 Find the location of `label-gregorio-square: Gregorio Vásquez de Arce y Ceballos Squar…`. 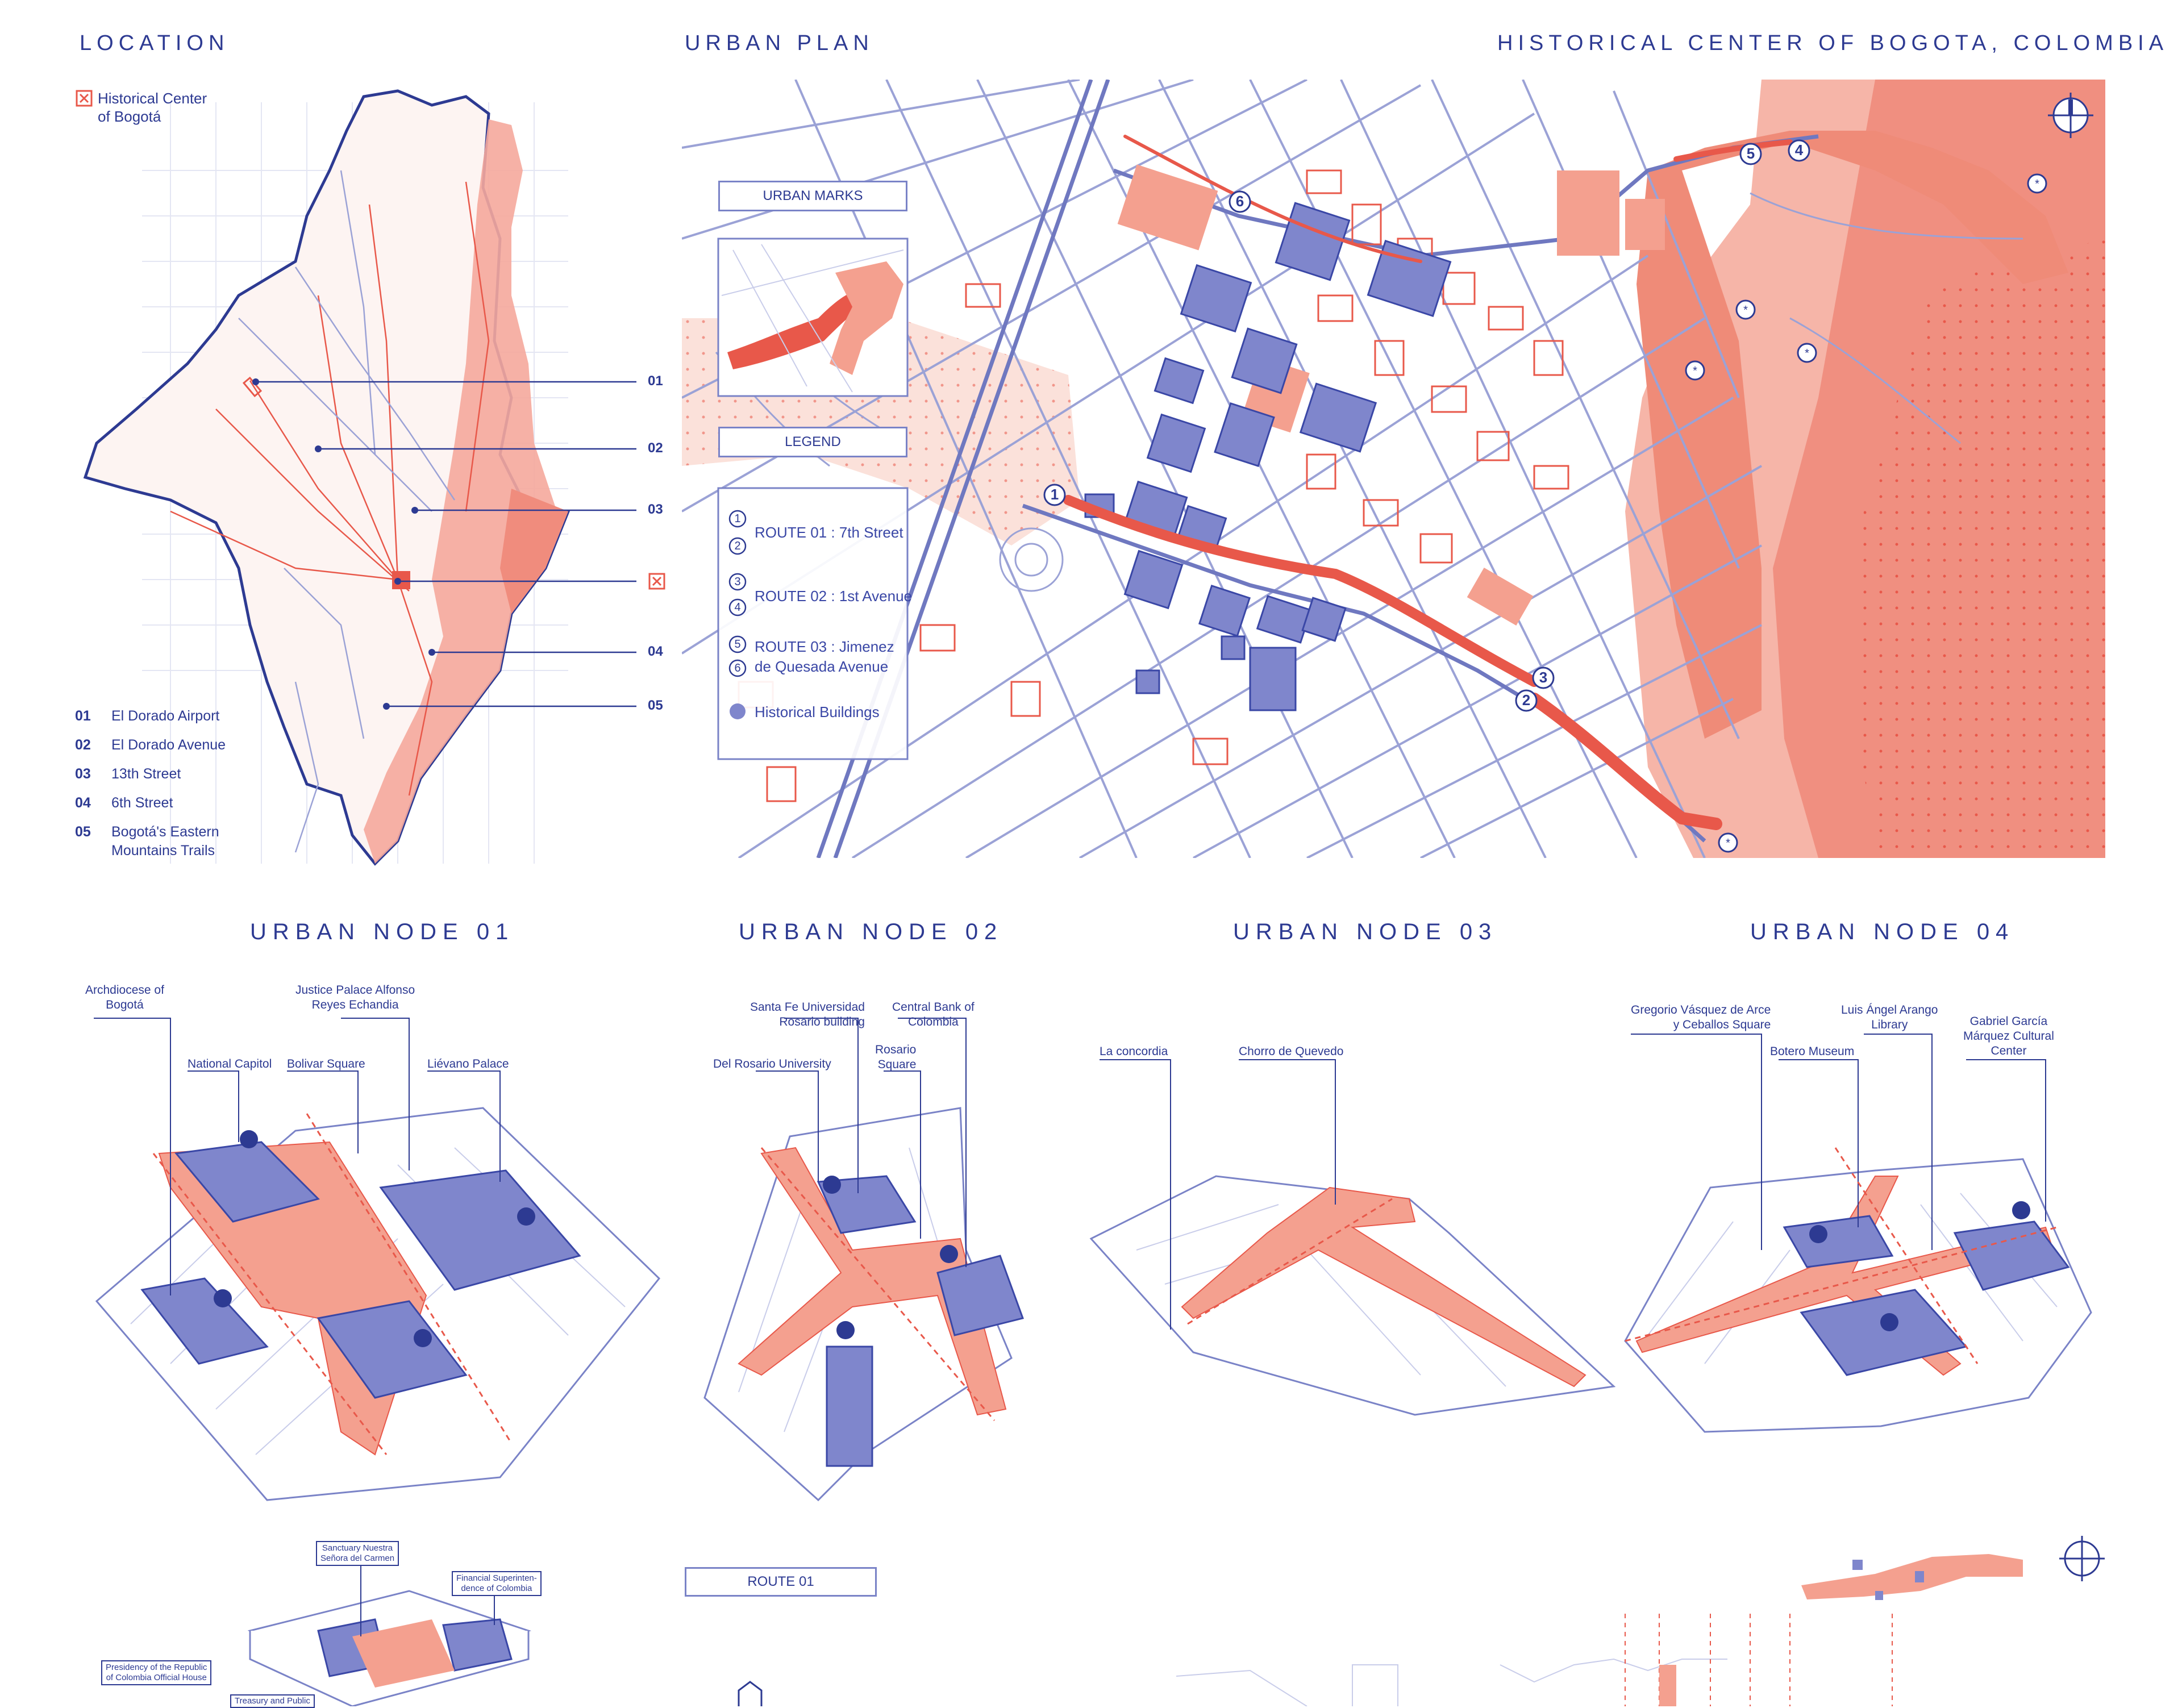

label-gregorio-square: Gregorio Vásquez de Arce y Ceballos Squar… is located at coordinates (1701, 1017).